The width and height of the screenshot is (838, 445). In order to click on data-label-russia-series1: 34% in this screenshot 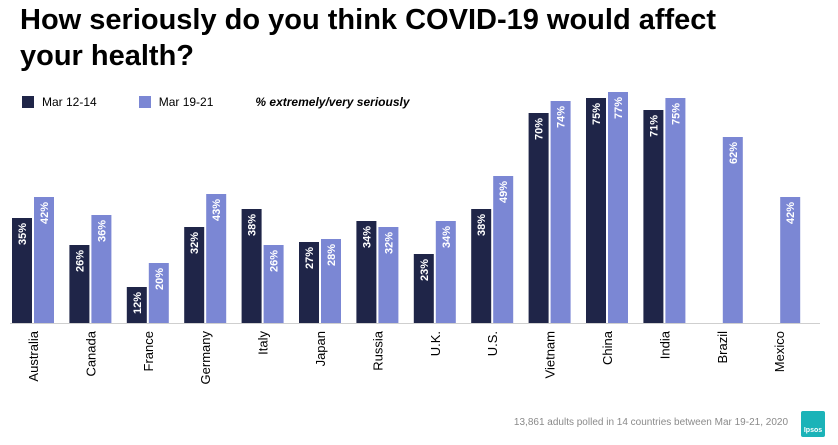, I will do `click(367, 237)`.